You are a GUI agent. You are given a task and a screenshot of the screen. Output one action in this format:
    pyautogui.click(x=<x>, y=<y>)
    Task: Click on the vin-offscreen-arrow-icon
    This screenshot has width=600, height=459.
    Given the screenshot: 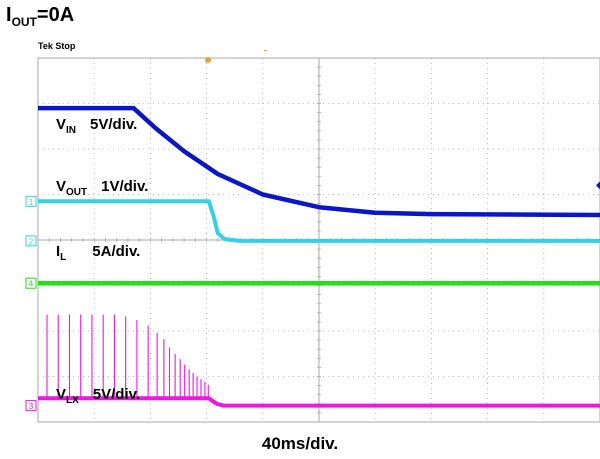 What is the action you would take?
    pyautogui.click(x=598, y=185)
    